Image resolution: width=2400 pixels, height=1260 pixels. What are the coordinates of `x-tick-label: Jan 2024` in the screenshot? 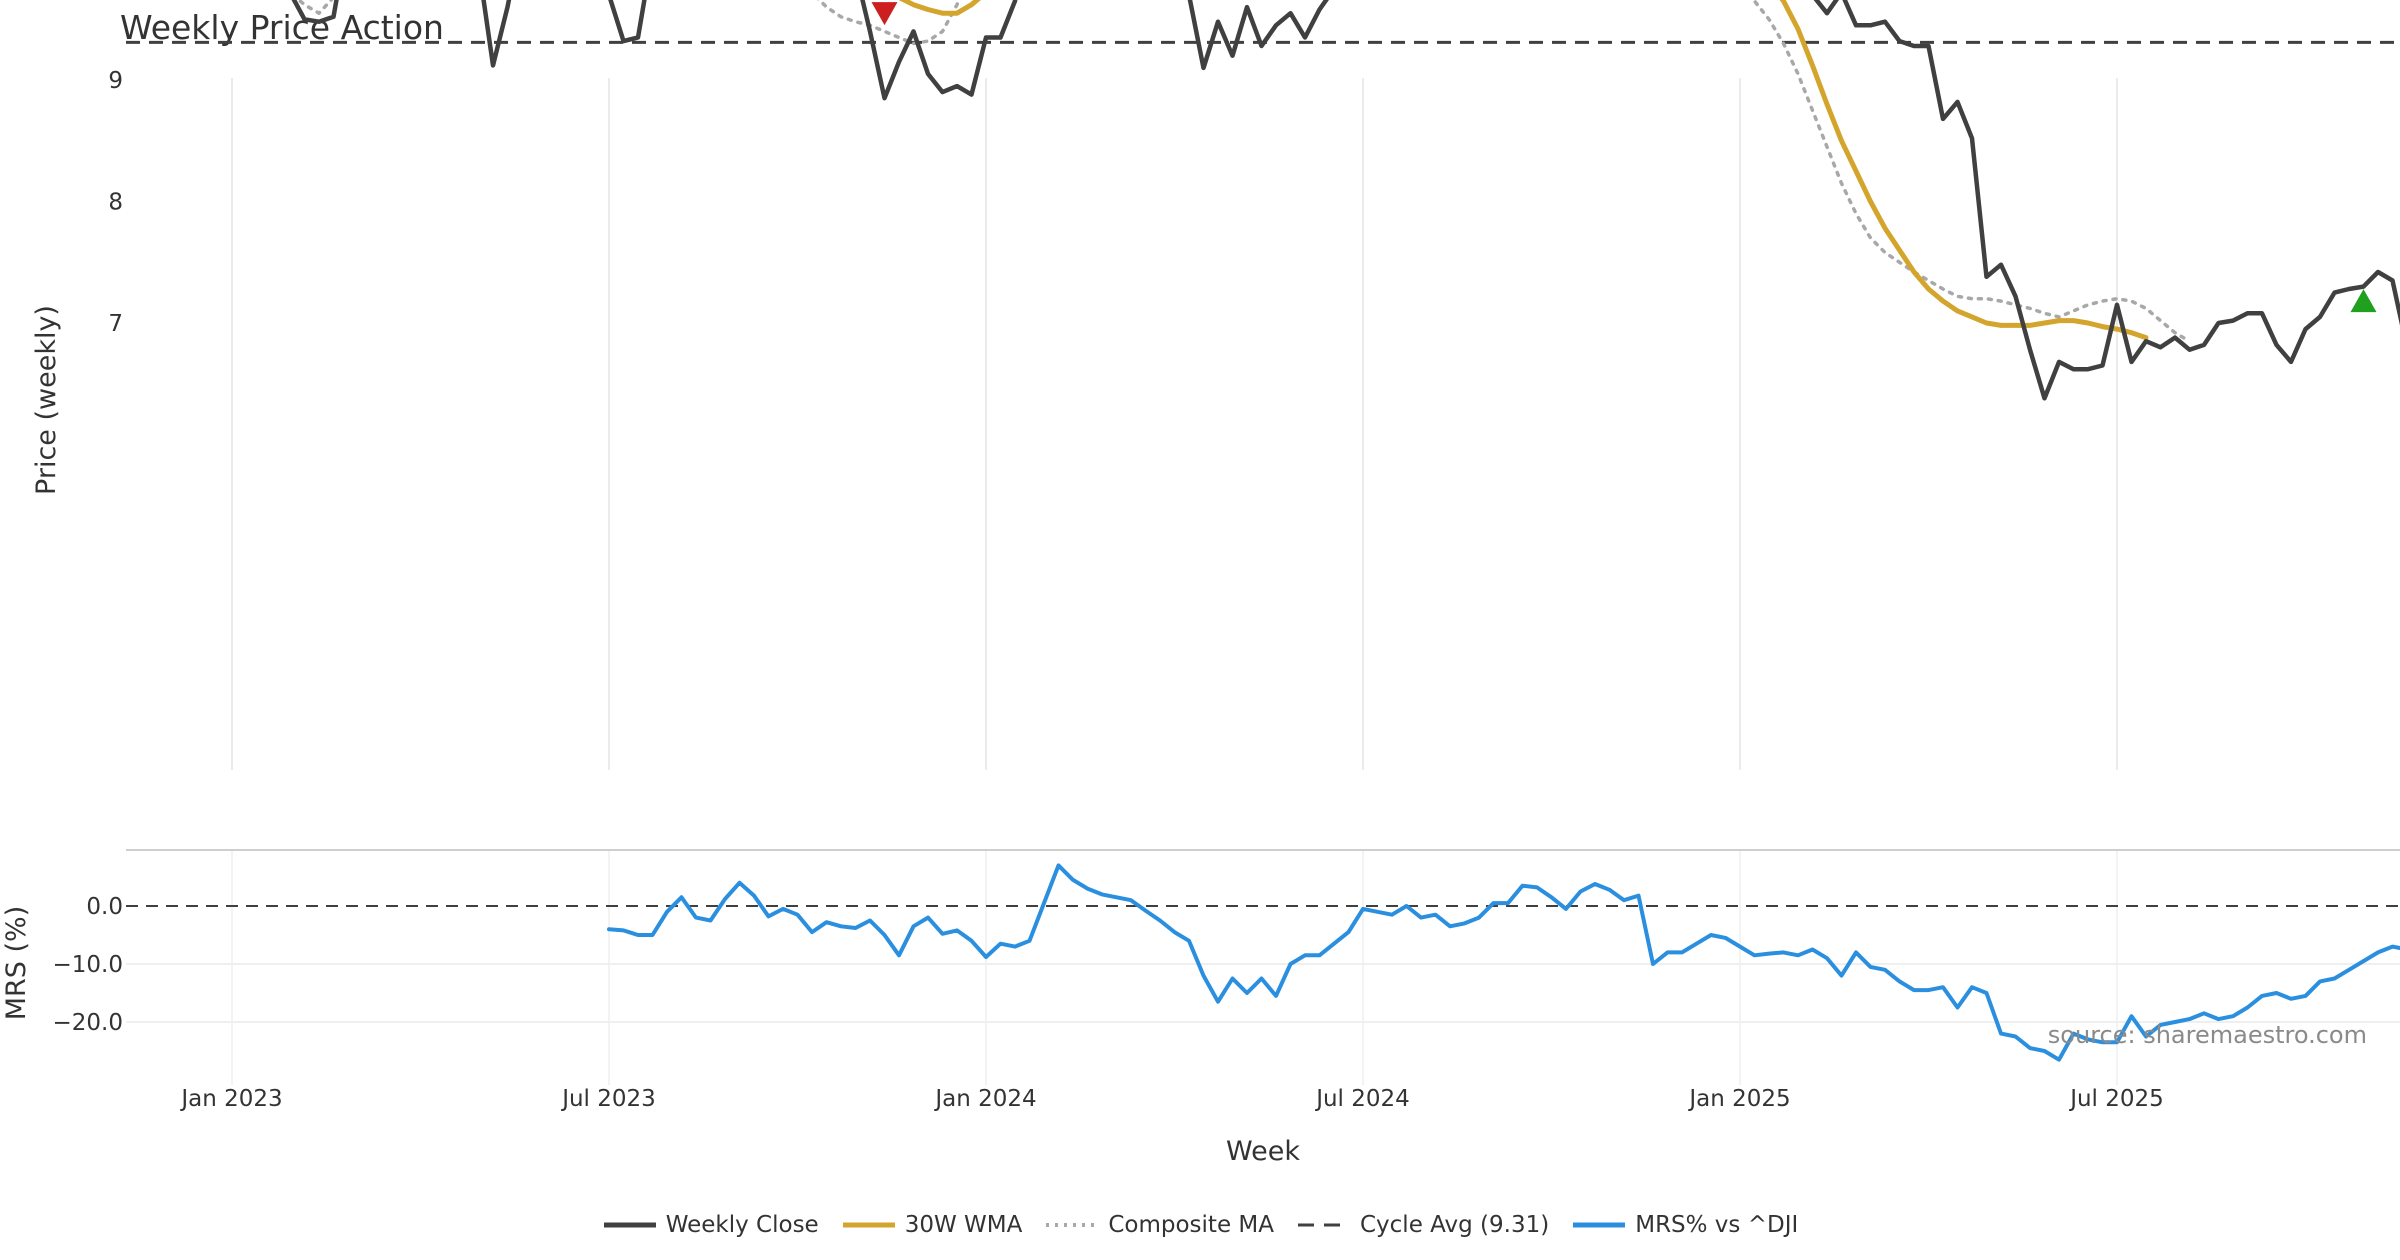 It's located at (984, 1099).